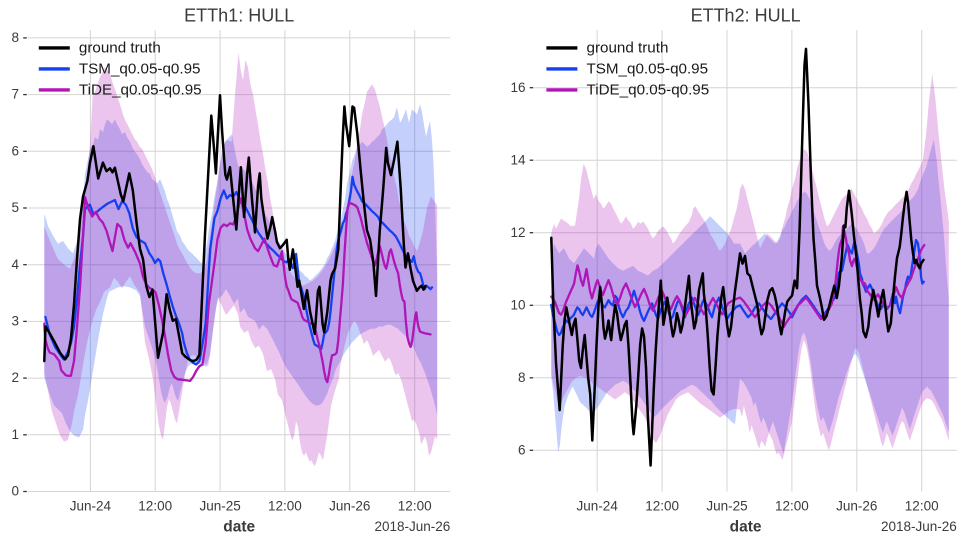 The image size is (967, 544). What do you see at coordinates (15, 377) in the screenshot?
I see `svg-text: 2` at bounding box center [15, 377].